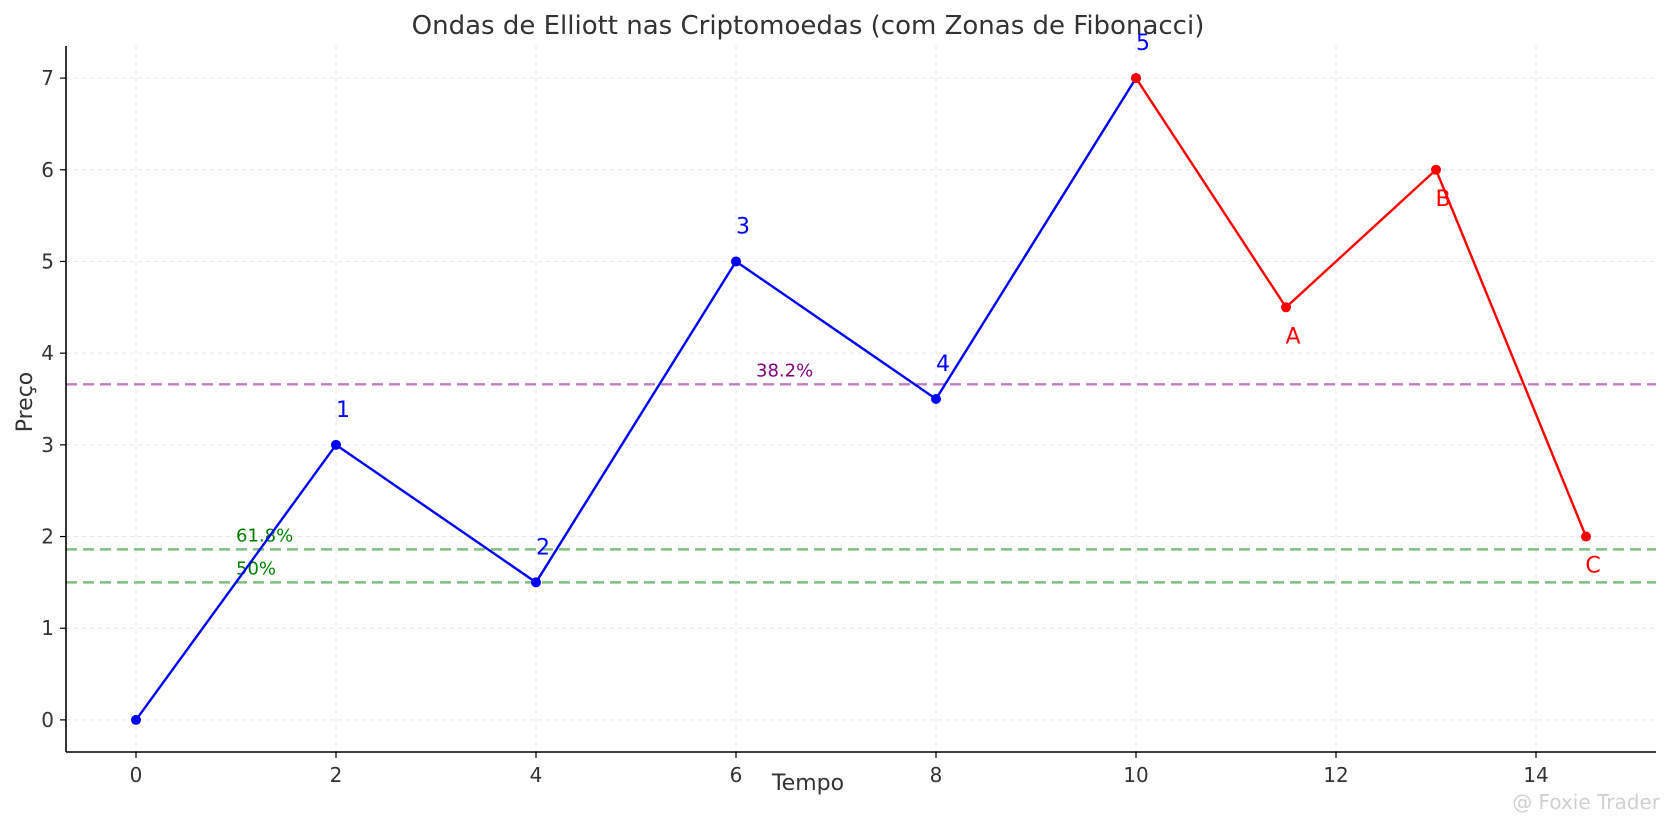  What do you see at coordinates (943, 364) in the screenshot?
I see `wave-label: 4` at bounding box center [943, 364].